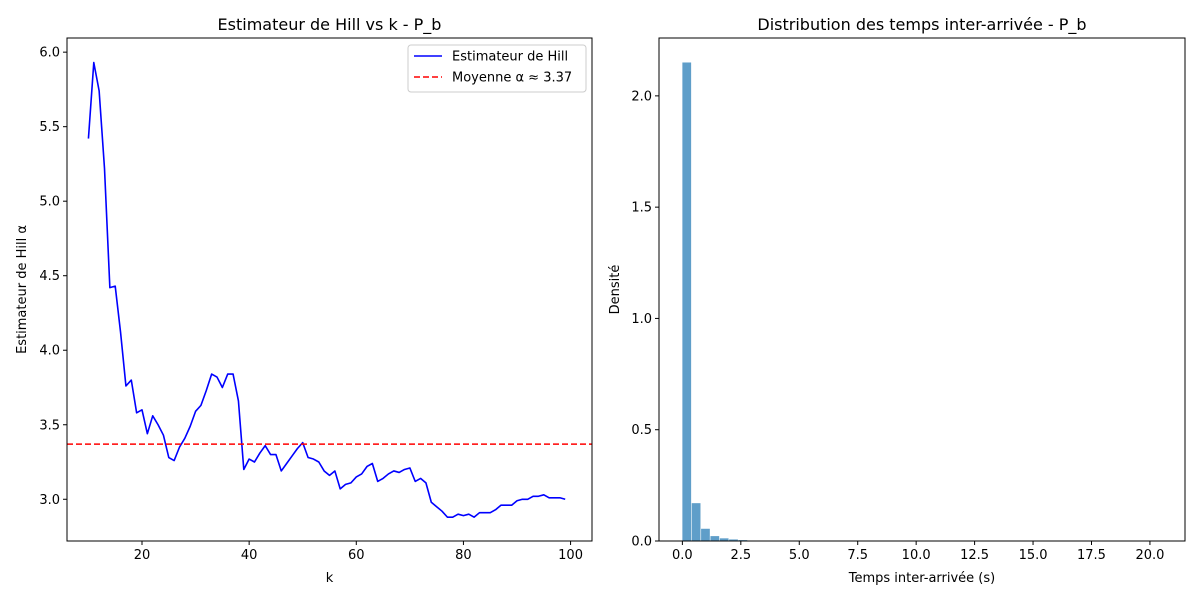  What do you see at coordinates (641, 319) in the screenshot?
I see `y-tick-label: 1.0` at bounding box center [641, 319].